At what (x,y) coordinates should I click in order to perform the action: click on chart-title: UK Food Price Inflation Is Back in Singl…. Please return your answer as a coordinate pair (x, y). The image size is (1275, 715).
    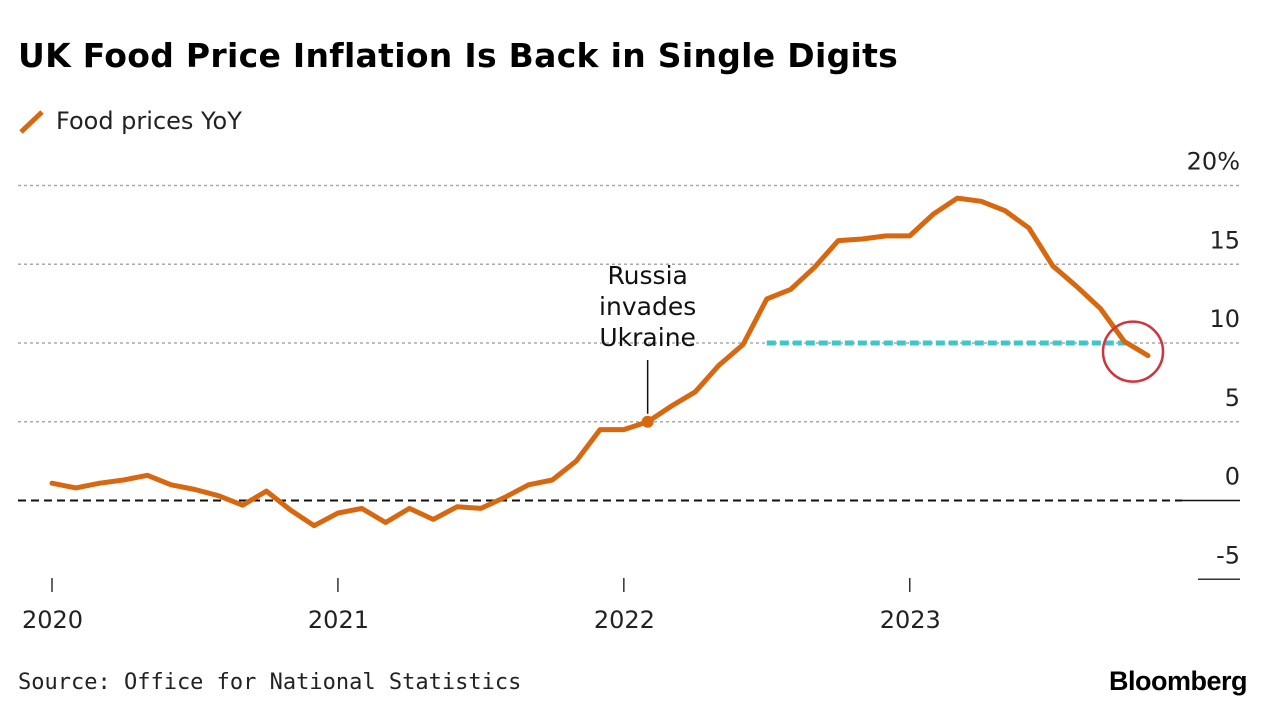
    Looking at the image, I should click on (458, 55).